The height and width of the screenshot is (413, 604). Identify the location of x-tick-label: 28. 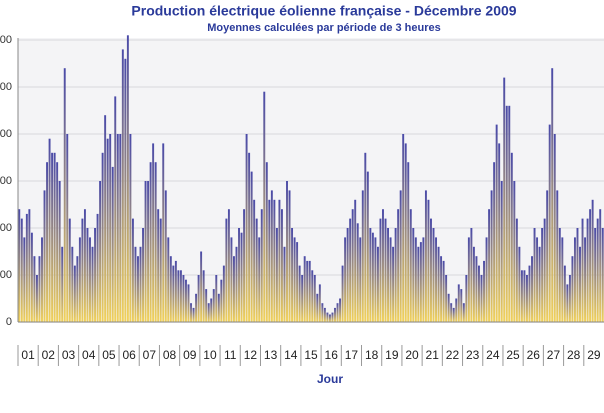
(574, 355).